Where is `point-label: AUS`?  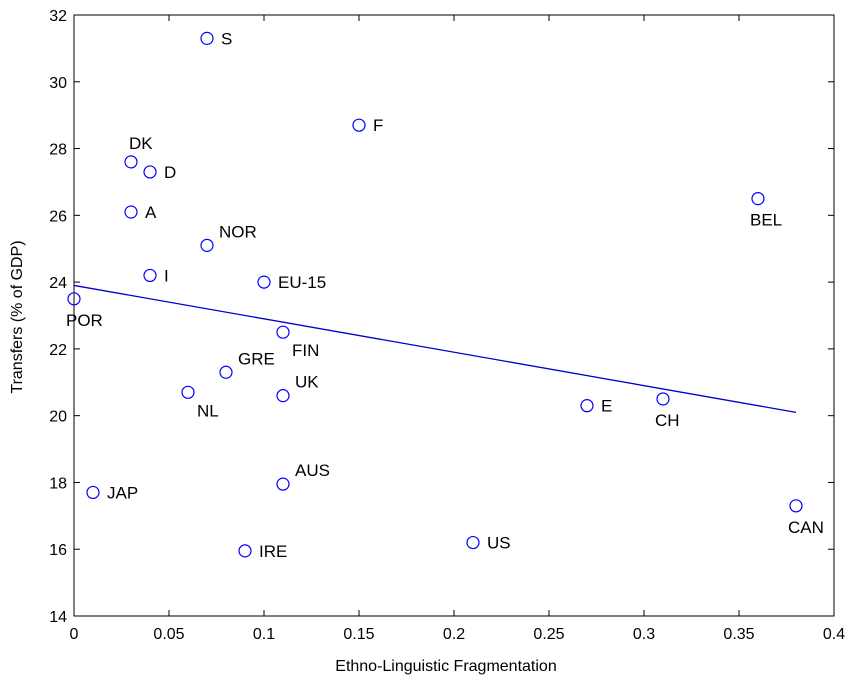 point-label: AUS is located at coordinates (312, 470).